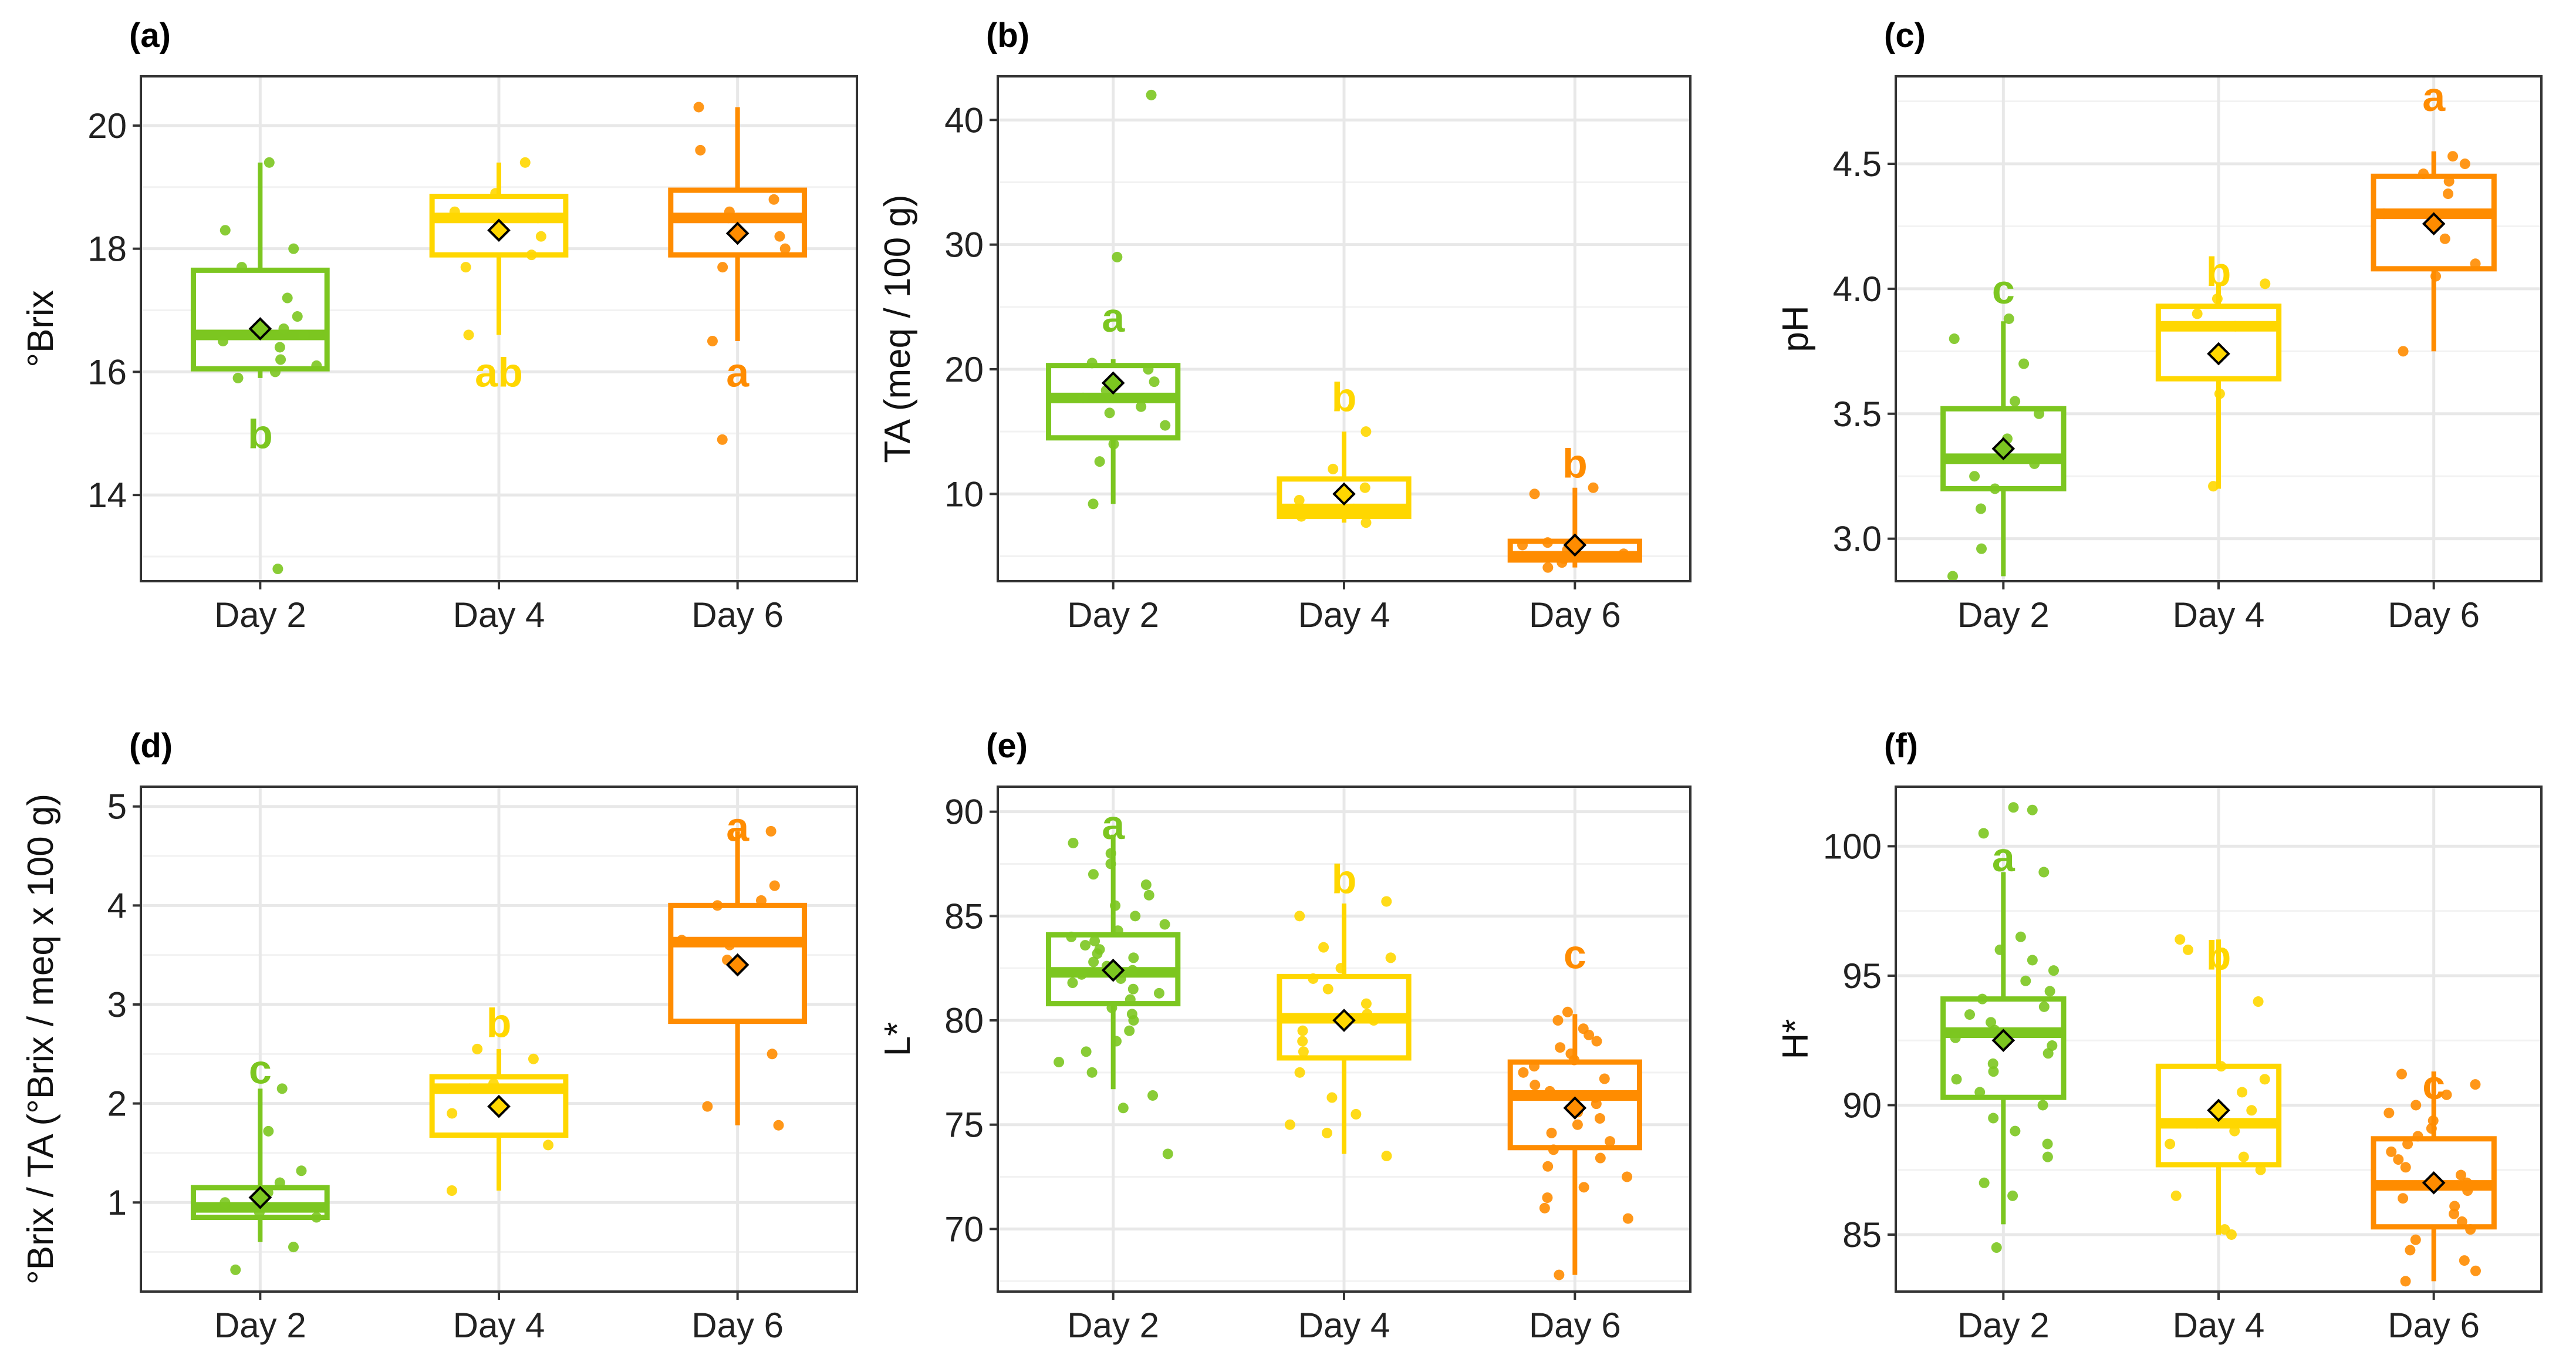 Image resolution: width=2576 pixels, height=1372 pixels. I want to click on y-tick-label: 30, so click(964, 245).